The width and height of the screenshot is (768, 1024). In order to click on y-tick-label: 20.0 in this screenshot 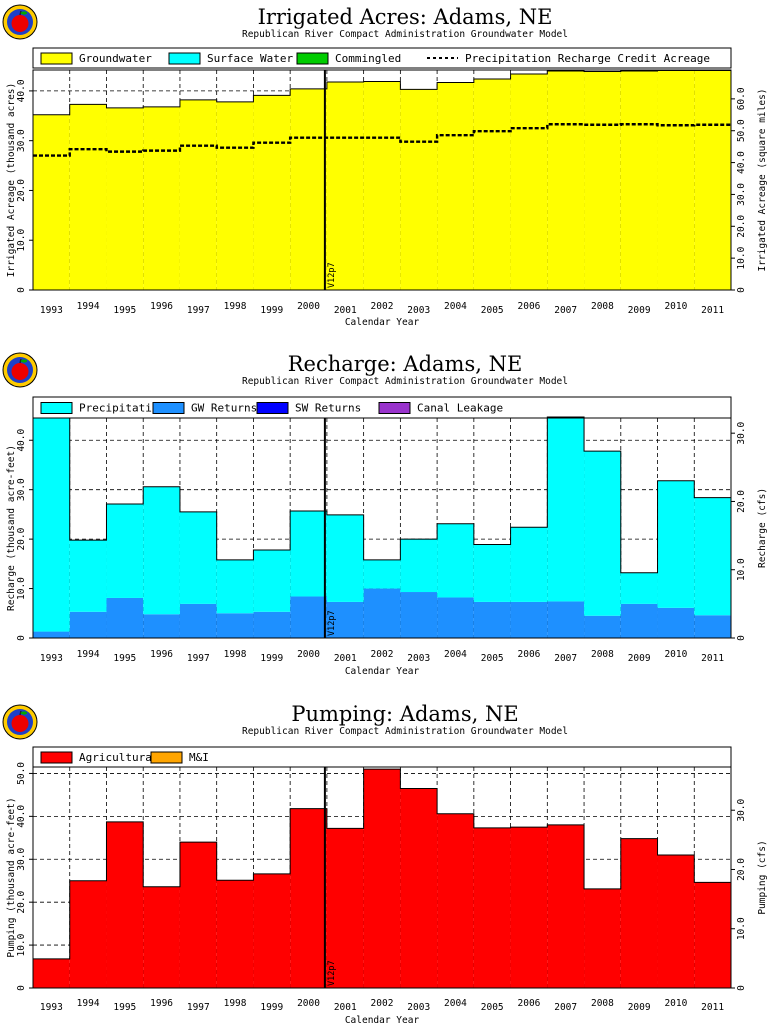, I will do `click(21, 190)`.